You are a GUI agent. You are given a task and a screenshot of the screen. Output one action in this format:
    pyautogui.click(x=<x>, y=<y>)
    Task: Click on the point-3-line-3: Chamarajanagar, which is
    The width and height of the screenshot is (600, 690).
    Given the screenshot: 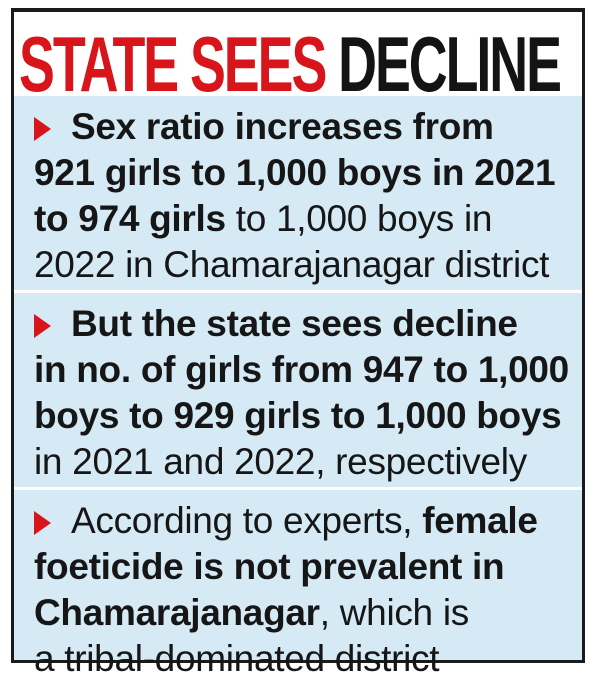 What is the action you would take?
    pyautogui.click(x=308, y=613)
    